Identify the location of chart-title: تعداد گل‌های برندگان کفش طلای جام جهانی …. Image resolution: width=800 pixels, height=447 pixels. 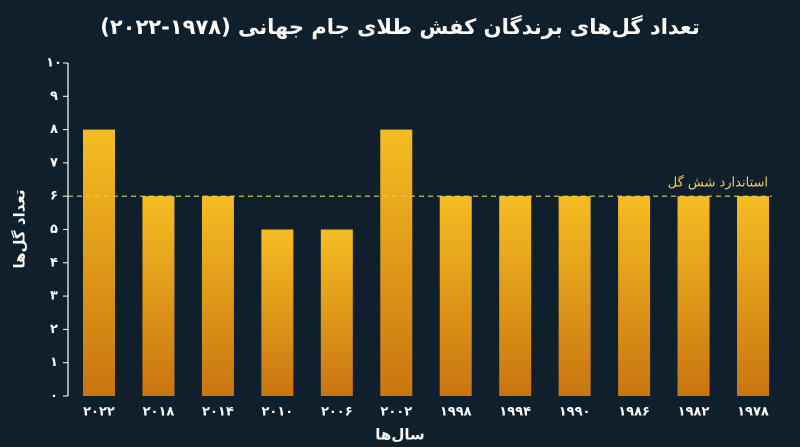
(400, 26).